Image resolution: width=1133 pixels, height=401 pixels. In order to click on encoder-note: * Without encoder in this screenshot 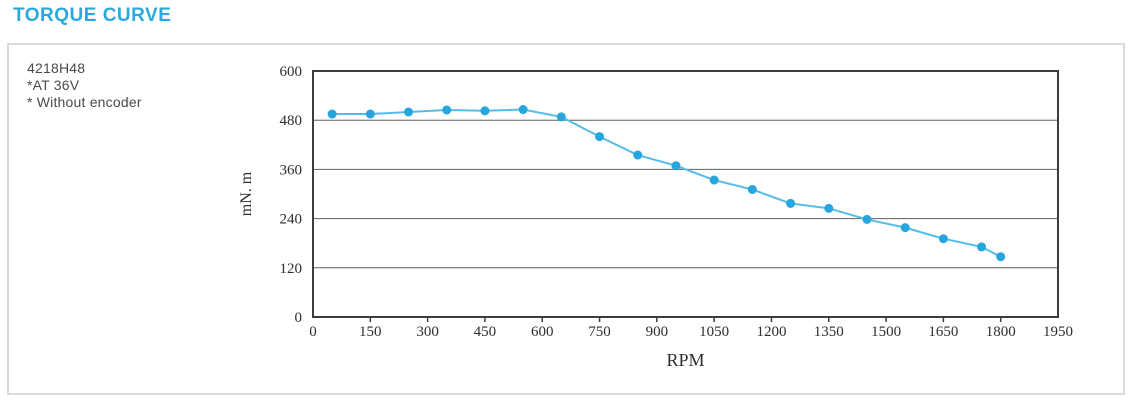, I will do `click(84, 102)`.